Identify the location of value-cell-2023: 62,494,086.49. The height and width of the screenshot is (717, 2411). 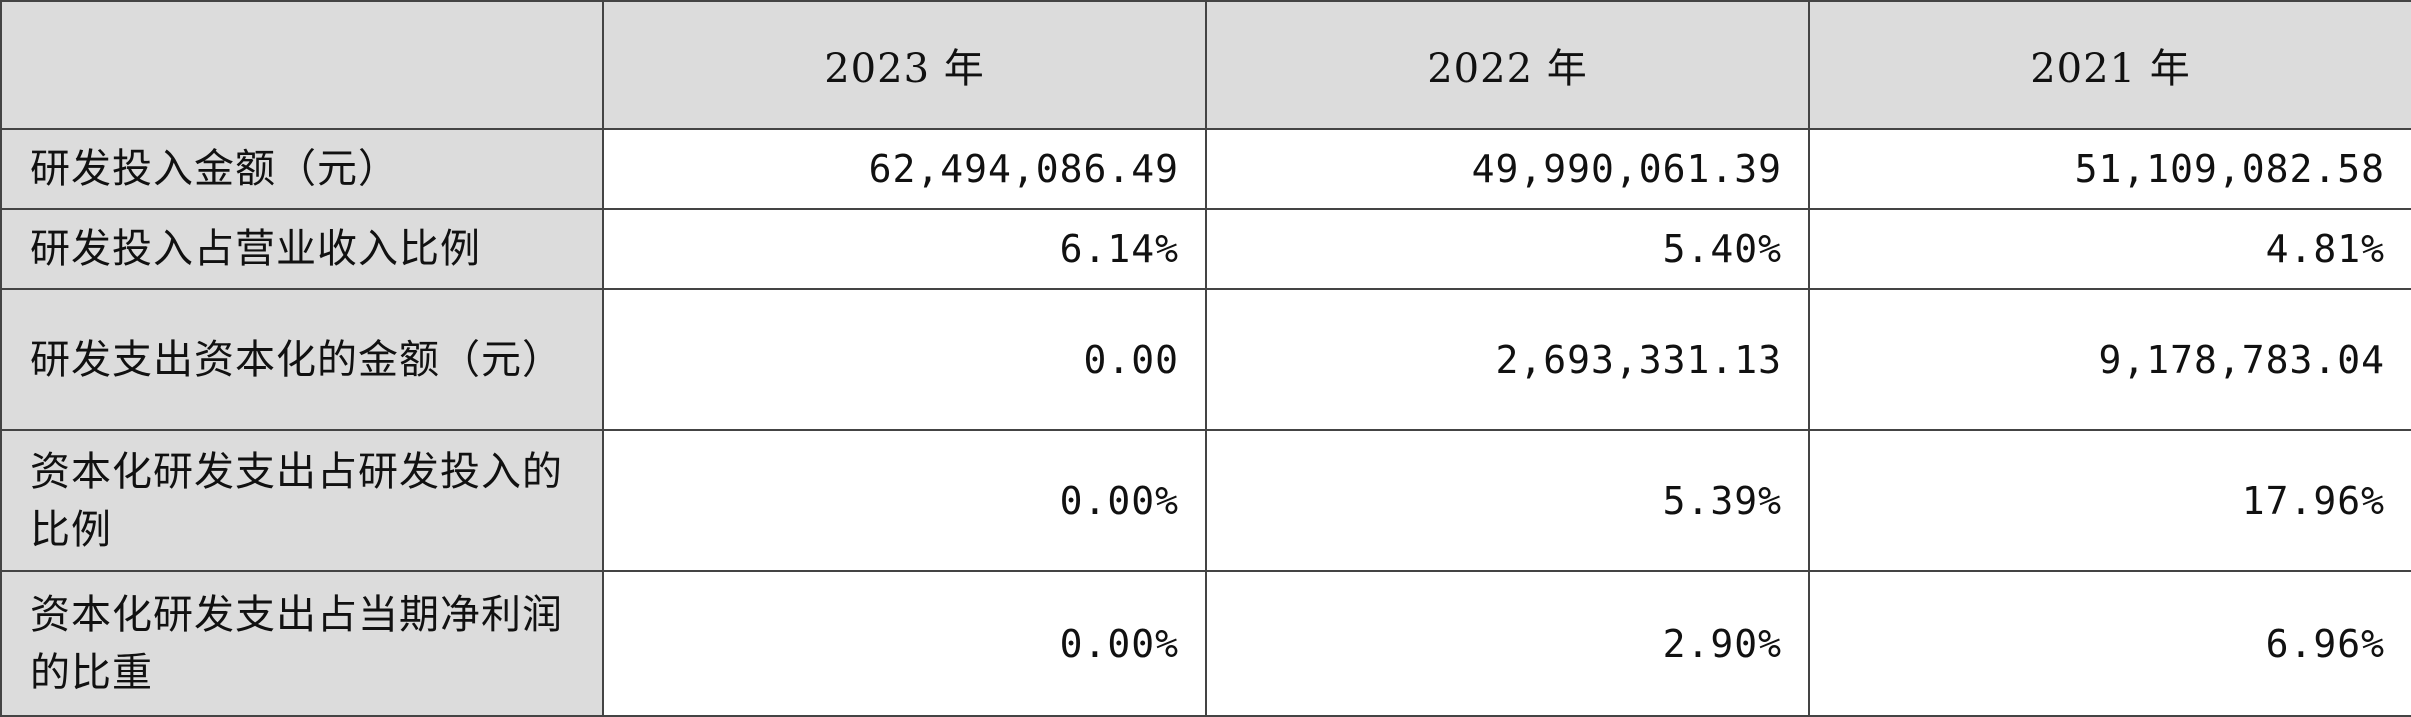
(904, 169).